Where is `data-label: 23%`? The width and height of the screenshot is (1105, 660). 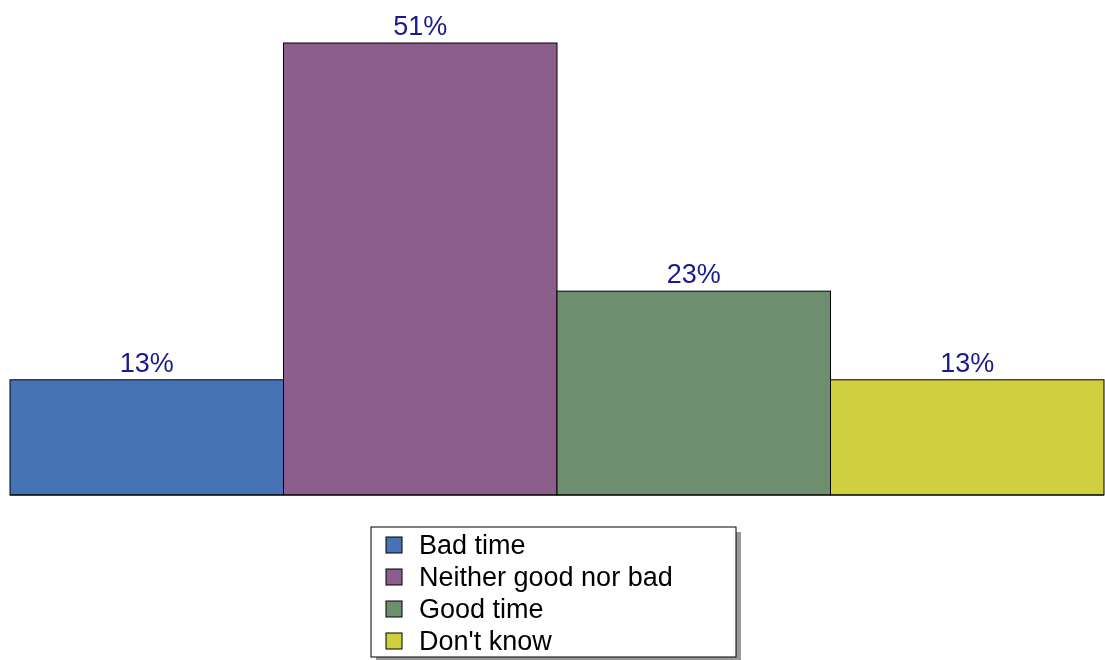 data-label: 23% is located at coordinates (693, 274).